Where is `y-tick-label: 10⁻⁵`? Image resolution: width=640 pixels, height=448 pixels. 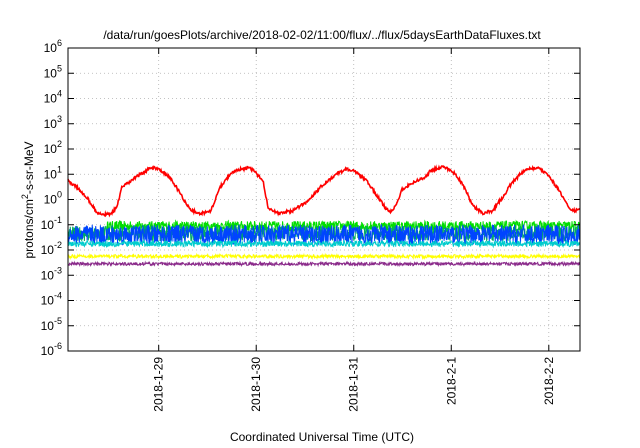 y-tick-label: 10⁻⁵ is located at coordinates (51, 324).